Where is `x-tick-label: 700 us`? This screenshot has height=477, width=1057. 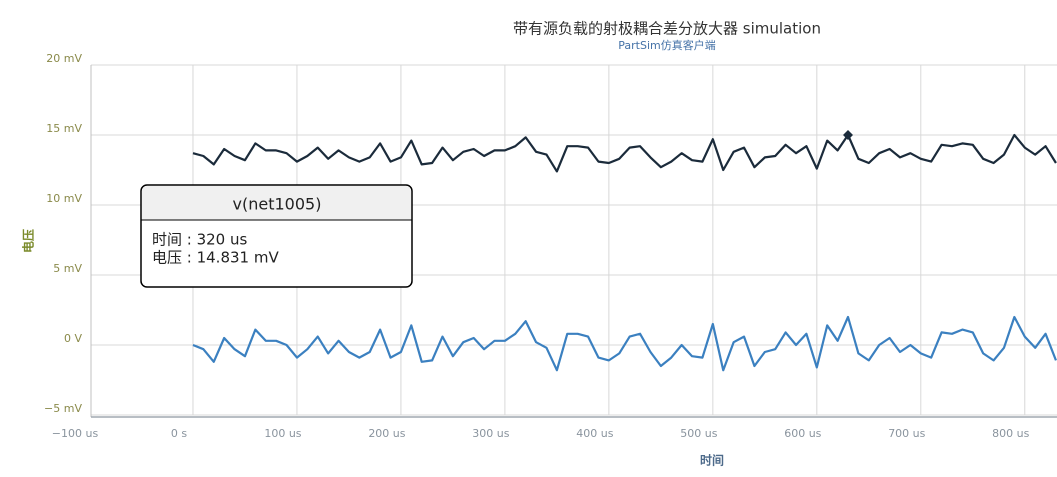 x-tick-label: 700 us is located at coordinates (906, 433).